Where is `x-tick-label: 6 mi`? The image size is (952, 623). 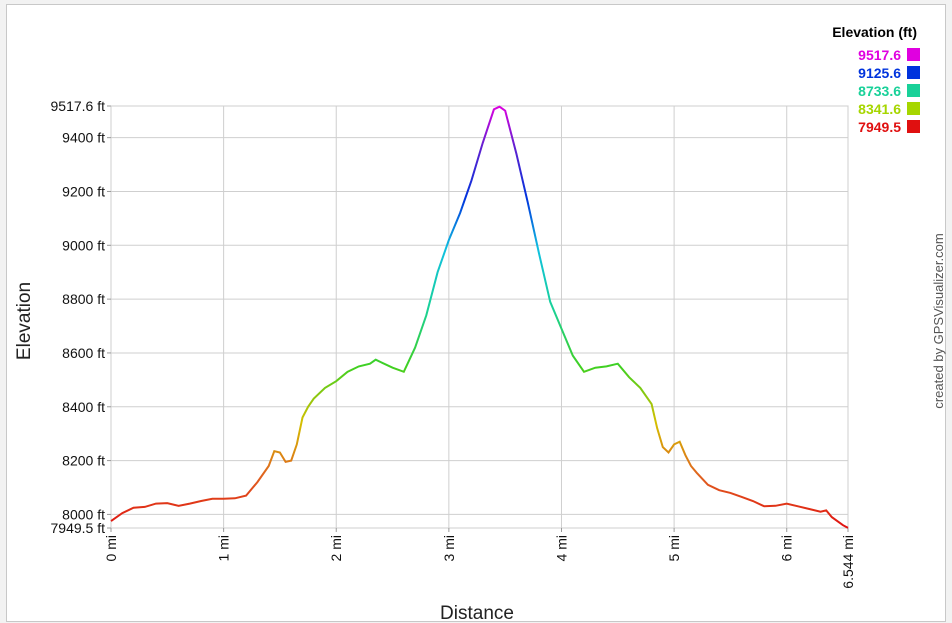 x-tick-label: 6 mi is located at coordinates (787, 548).